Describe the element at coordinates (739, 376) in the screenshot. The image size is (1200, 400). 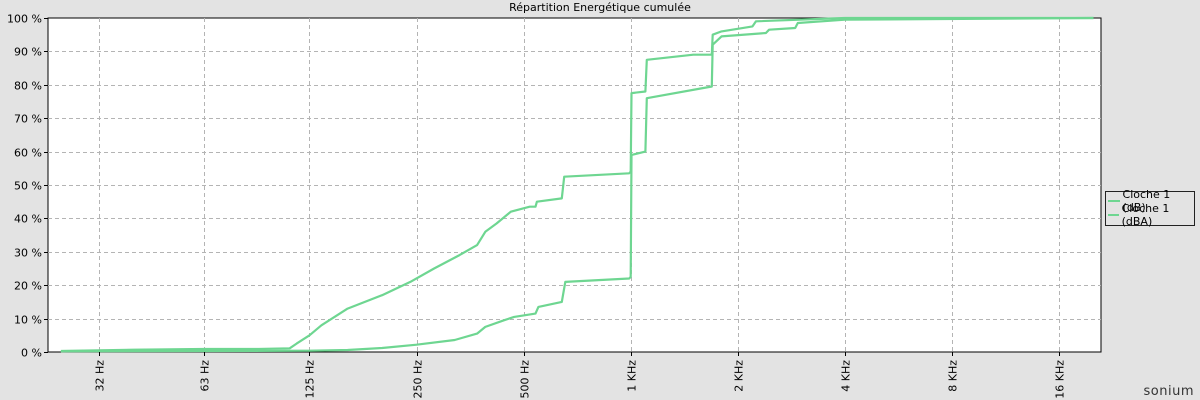
I see `x-tick-label: 2 KHz` at that location.